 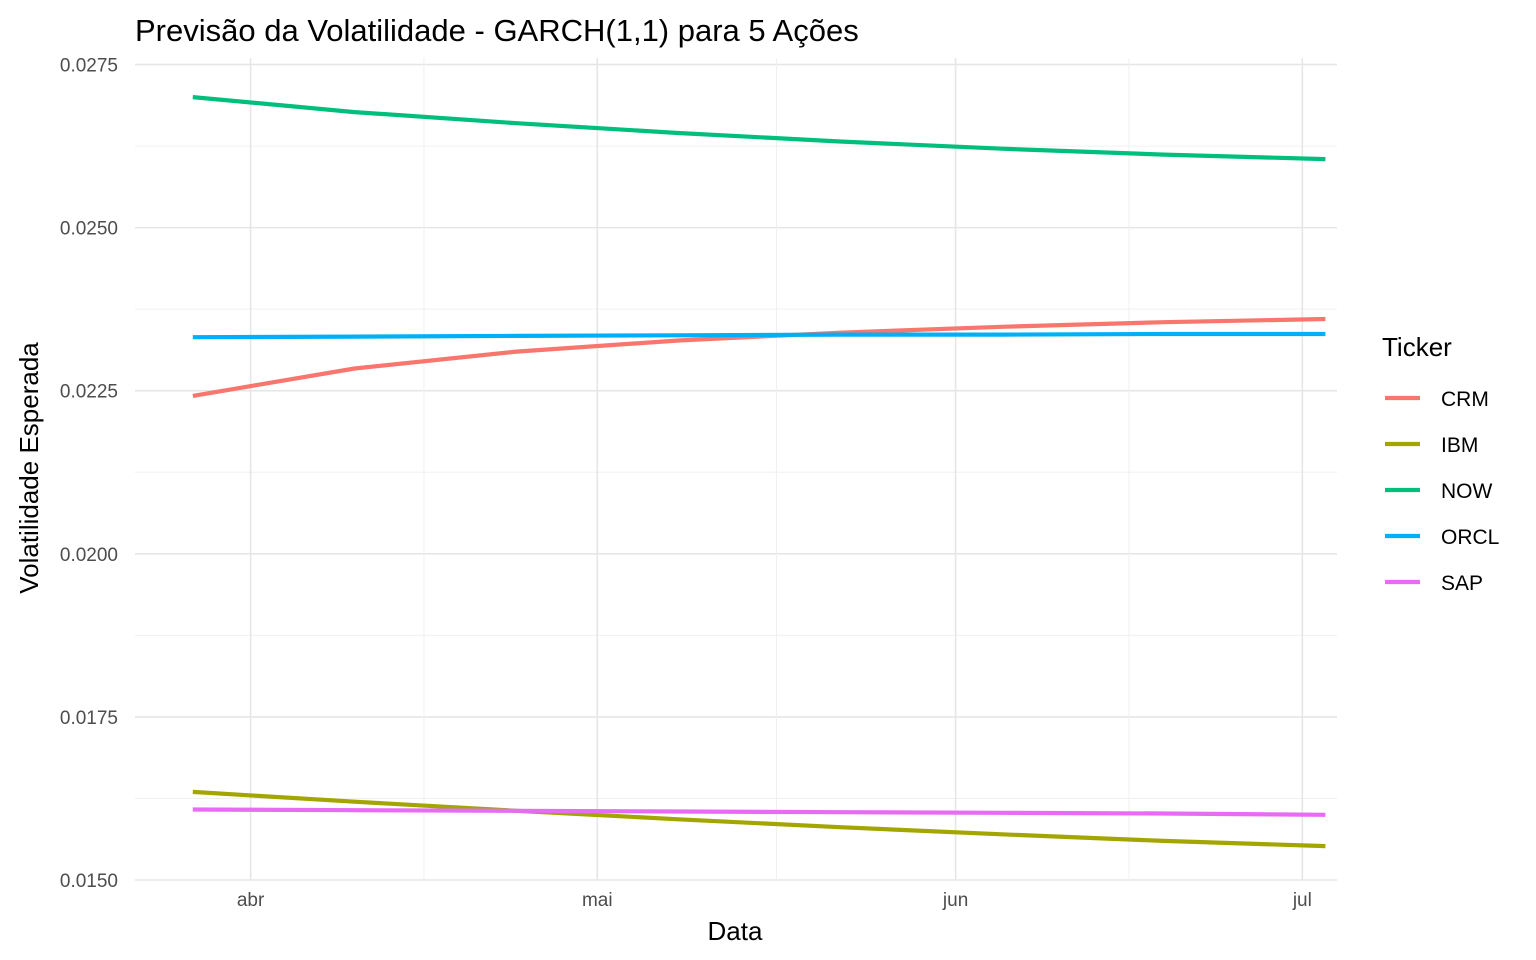 I want to click on x-axis-ticks: abr mai jun jul, so click(x=774, y=900).